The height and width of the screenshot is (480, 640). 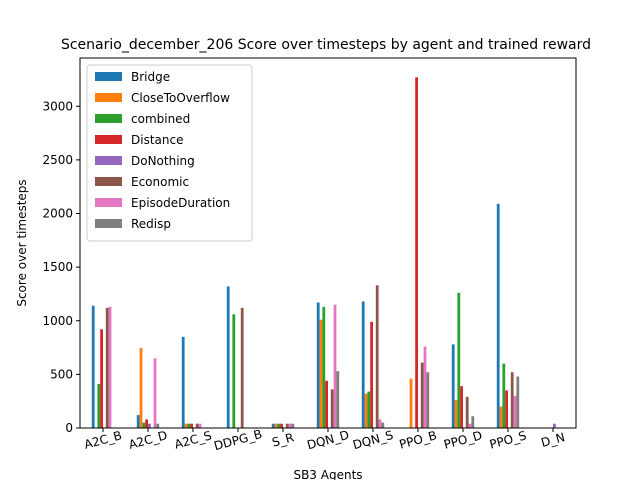 What do you see at coordinates (459, 360) in the screenshot?
I see `bar-combined-PPO_D` at bounding box center [459, 360].